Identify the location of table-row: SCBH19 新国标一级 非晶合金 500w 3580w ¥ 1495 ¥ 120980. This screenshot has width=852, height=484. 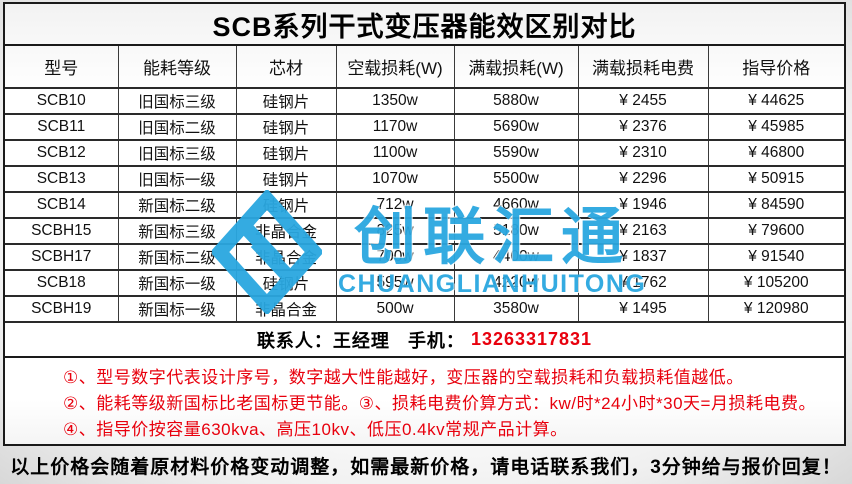
(424, 309).